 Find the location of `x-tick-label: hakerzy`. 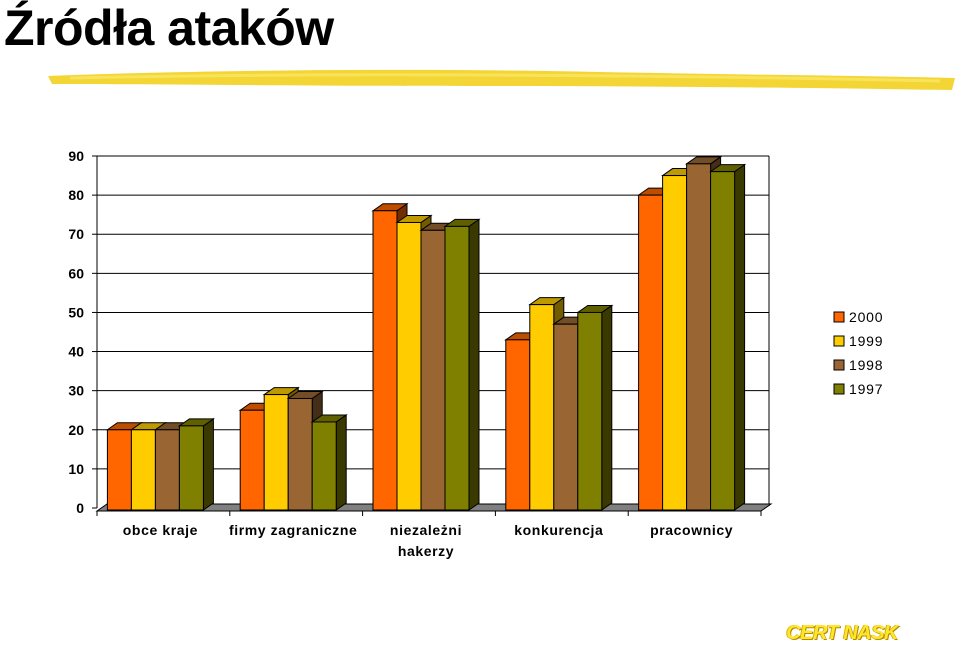

x-tick-label: hakerzy is located at coordinates (426, 551).